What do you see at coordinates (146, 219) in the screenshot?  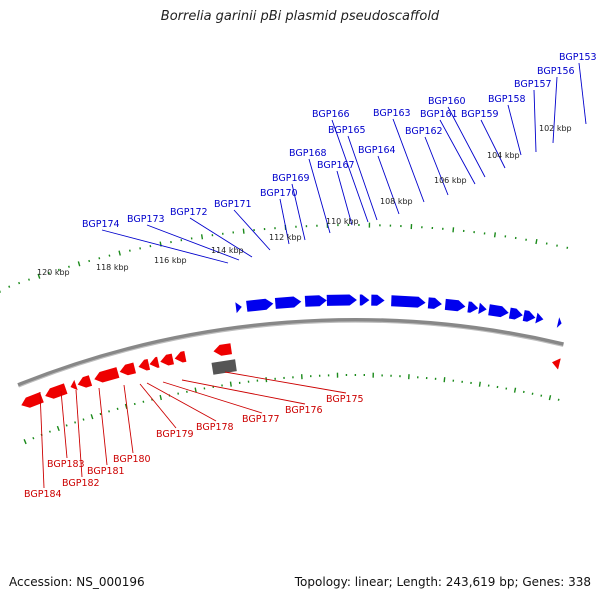 I see `forward-gene-label: BGP173` at bounding box center [146, 219].